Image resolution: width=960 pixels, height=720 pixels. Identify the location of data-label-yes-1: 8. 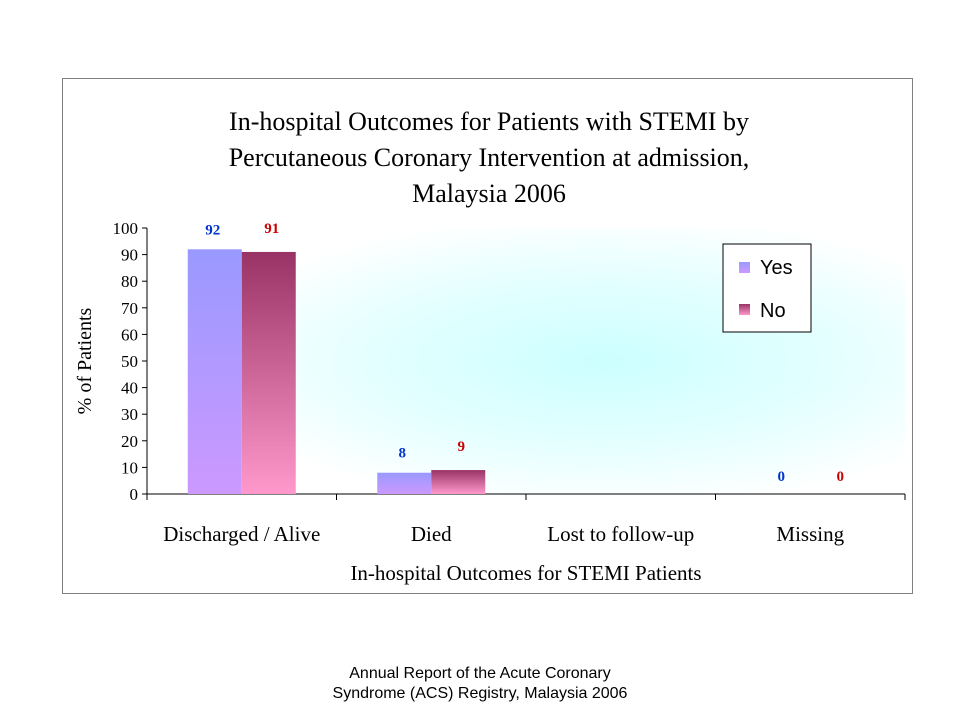
(403, 454).